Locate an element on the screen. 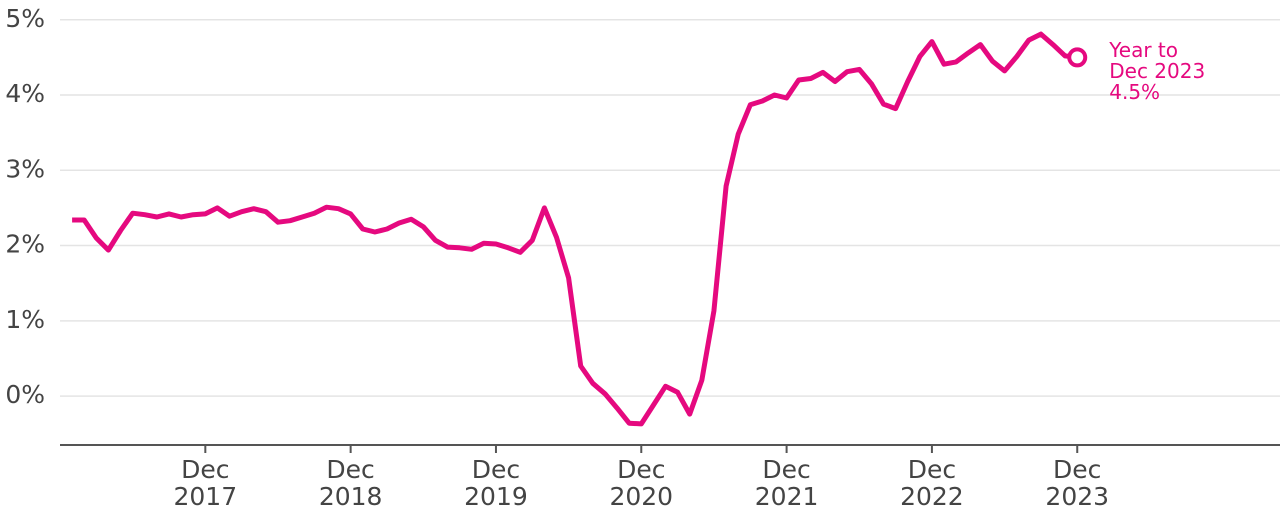 This screenshot has height=516, width=1280. y-tick-label: 3% is located at coordinates (25, 168).